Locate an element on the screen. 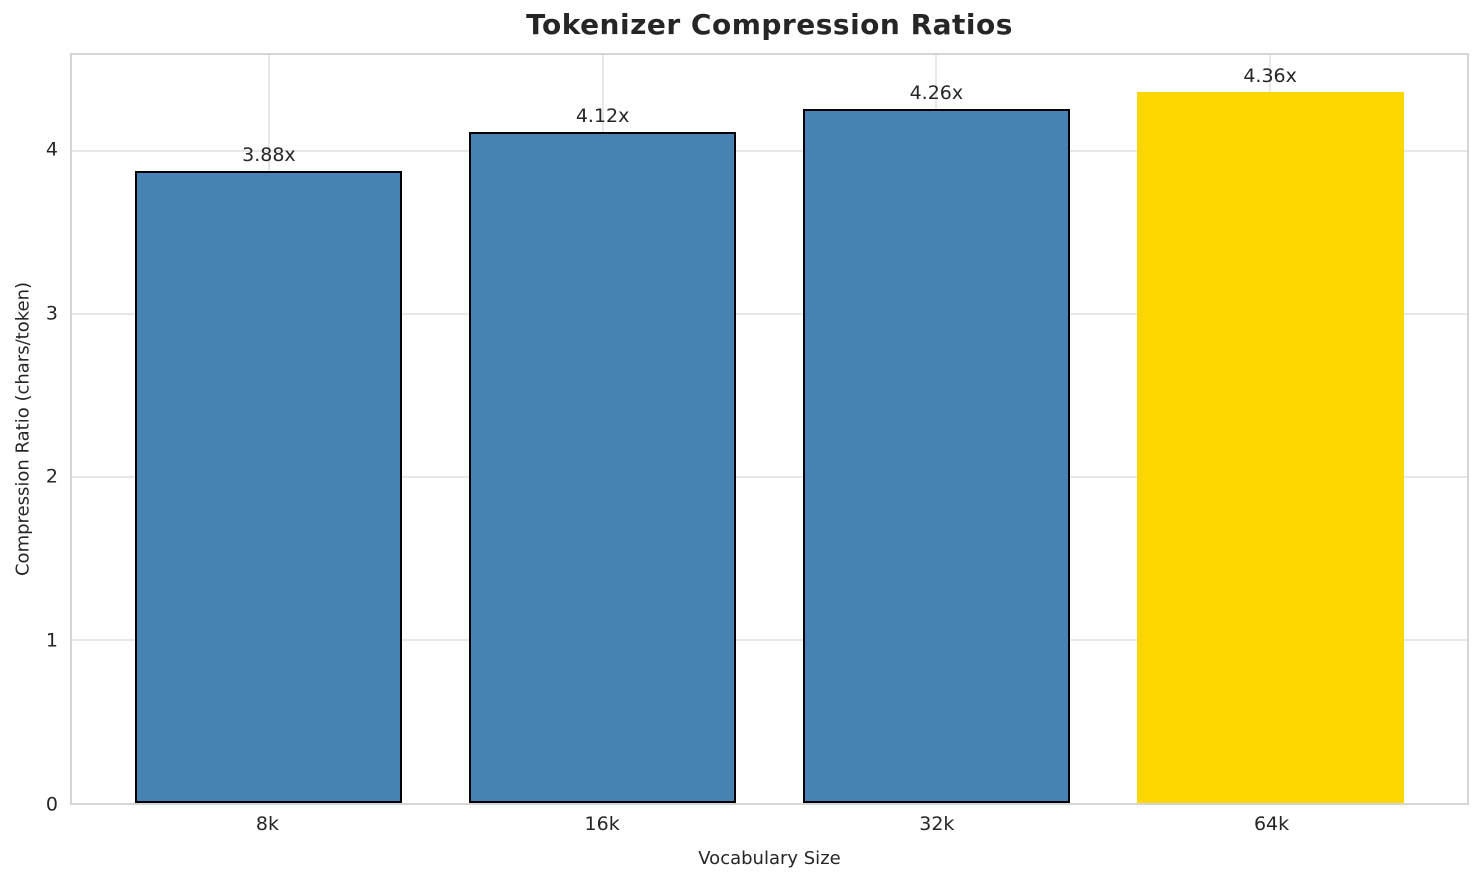  y-tick-label: 2 is located at coordinates (51, 476).